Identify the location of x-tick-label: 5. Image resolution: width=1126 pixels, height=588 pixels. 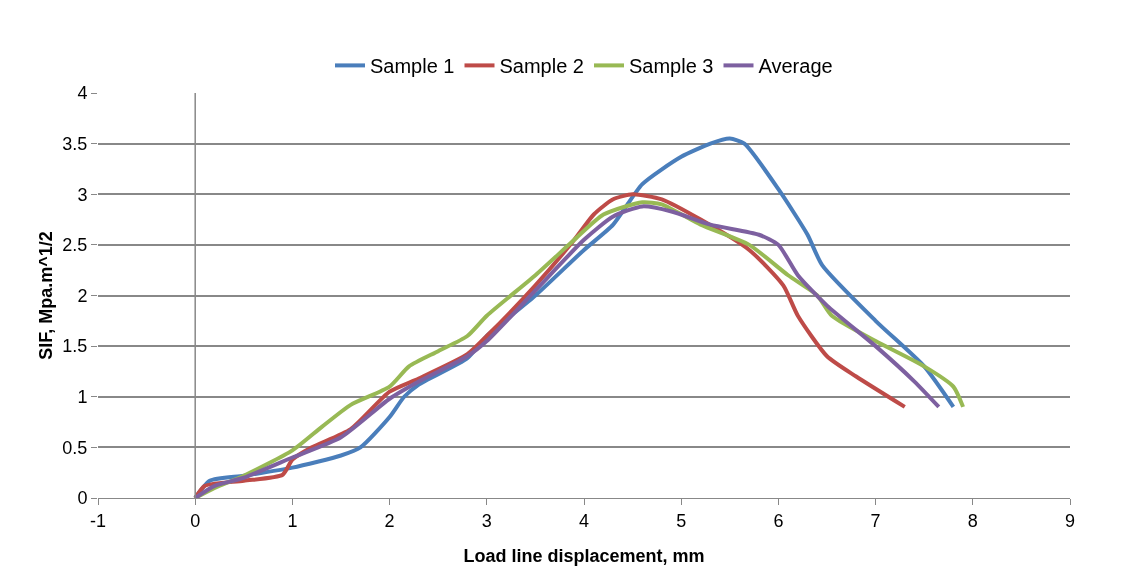
(681, 520).